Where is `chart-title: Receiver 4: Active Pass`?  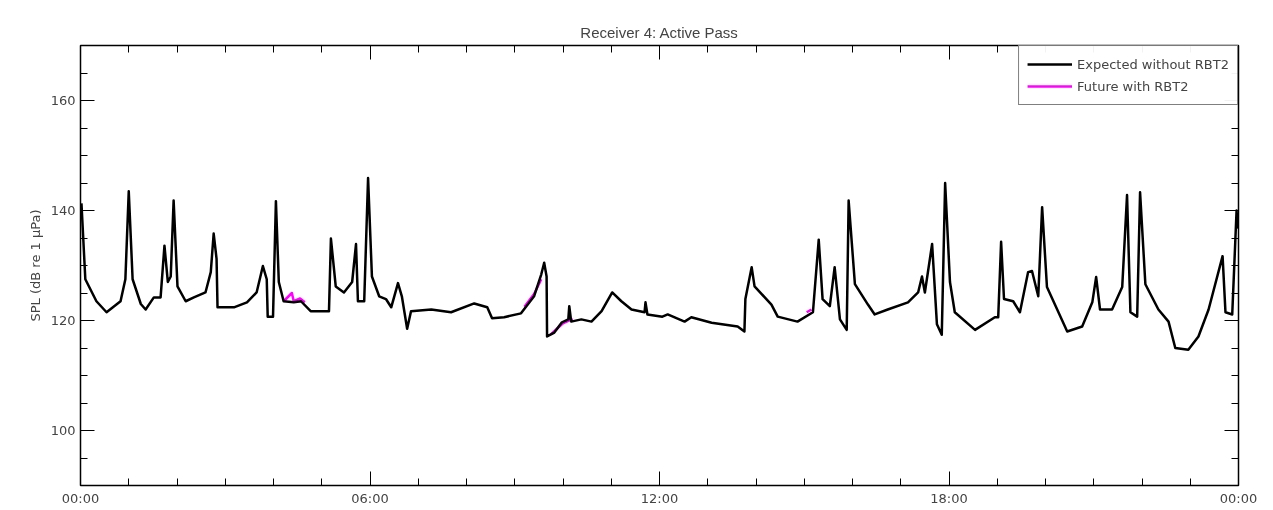
chart-title: Receiver 4: Active Pass is located at coordinates (659, 32).